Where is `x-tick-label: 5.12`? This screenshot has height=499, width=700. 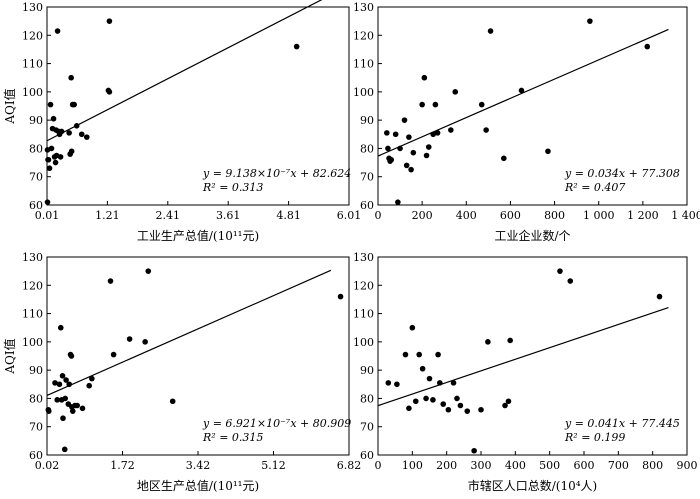 x-tick-label: 5.12 is located at coordinates (273, 465).